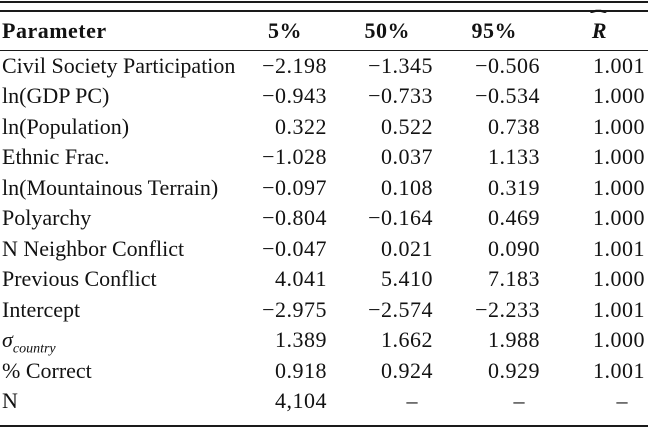  What do you see at coordinates (407, 126) in the screenshot?
I see `value-cell: 0.522` at bounding box center [407, 126].